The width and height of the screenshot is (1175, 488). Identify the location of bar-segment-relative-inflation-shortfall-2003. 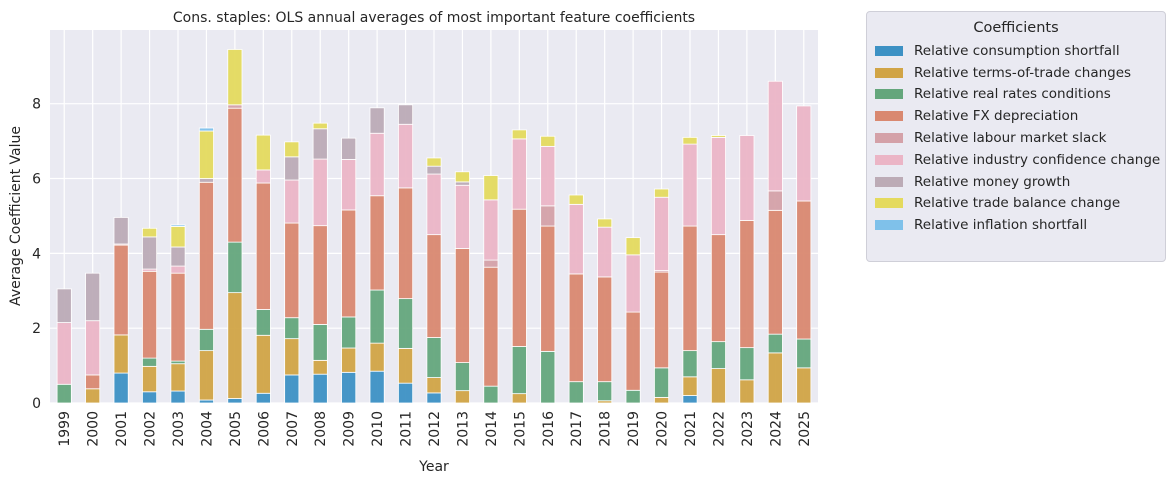
(178, 225).